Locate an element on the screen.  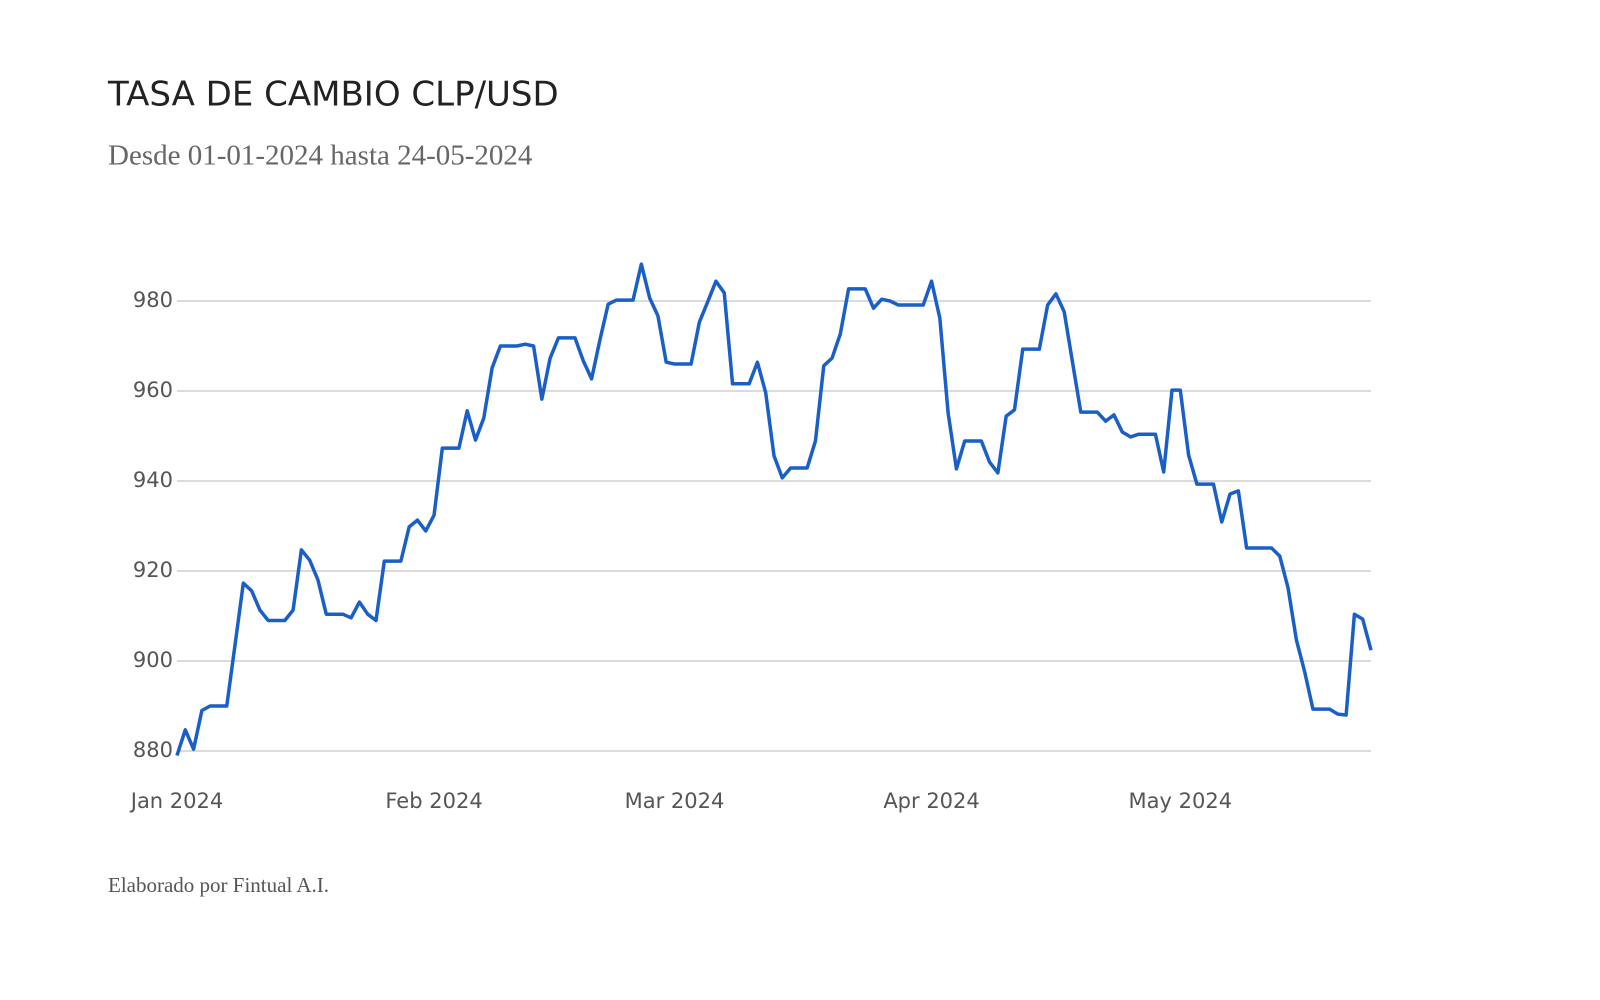
x-tick-label: Feb 2024 is located at coordinates (433, 801).